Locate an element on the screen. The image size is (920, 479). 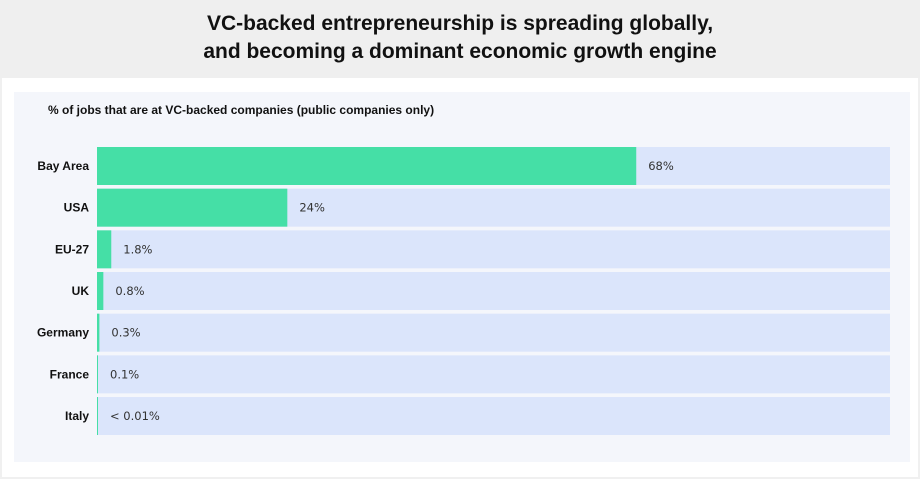
category-label-italy: Italy is located at coordinates (77, 416).